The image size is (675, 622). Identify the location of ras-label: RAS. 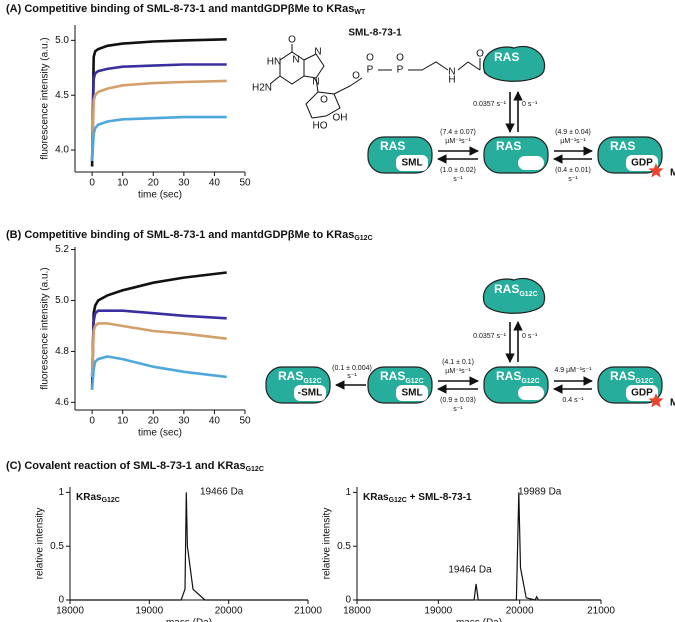
(392, 146).